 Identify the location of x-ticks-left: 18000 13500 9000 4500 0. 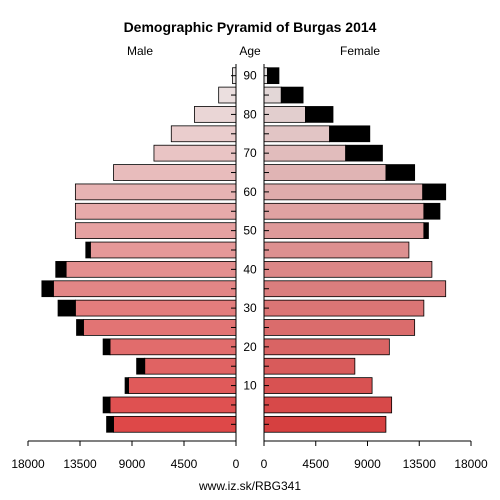
(125, 456).